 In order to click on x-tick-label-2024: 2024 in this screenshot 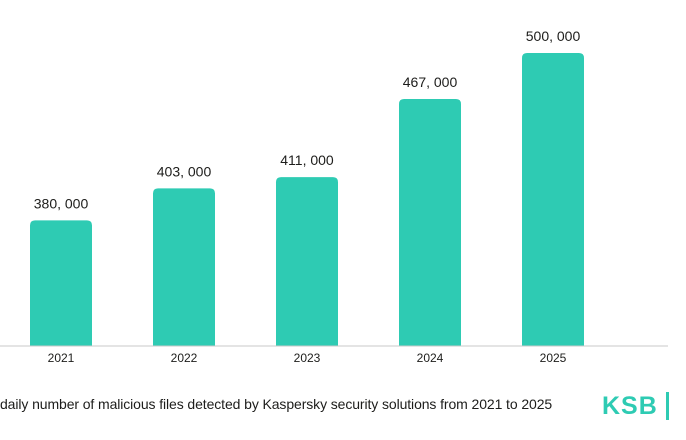, I will do `click(430, 358)`.